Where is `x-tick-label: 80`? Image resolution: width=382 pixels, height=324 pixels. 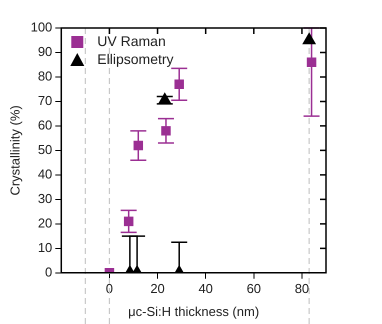
x-tick-label: 80 is located at coordinates (302, 288).